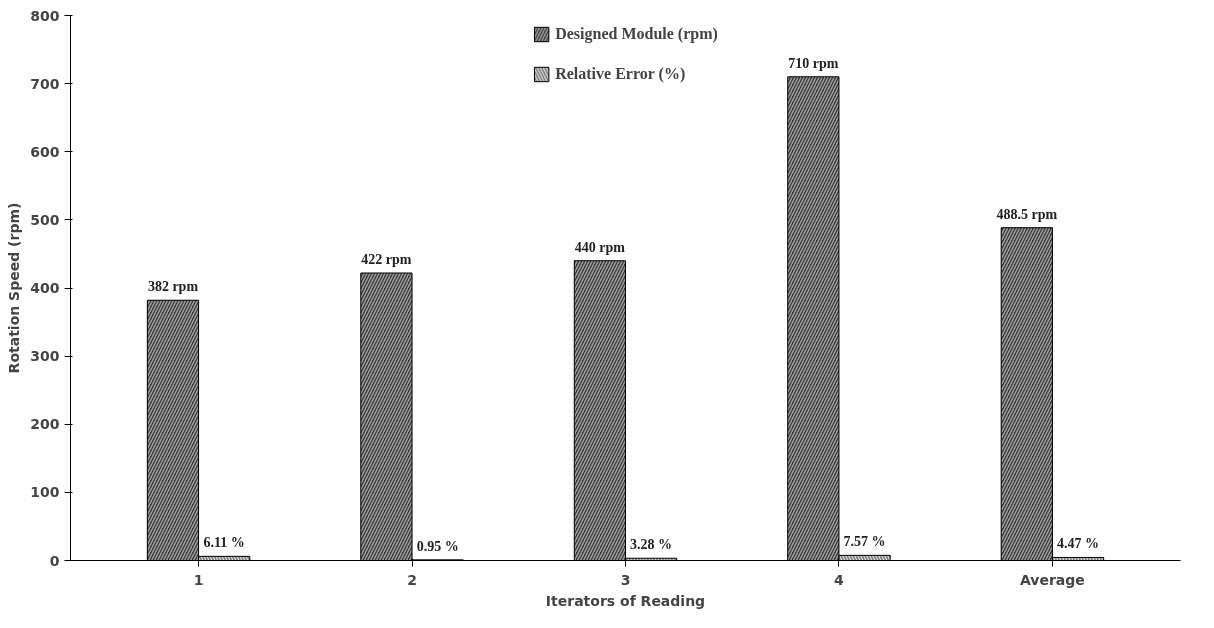 This screenshot has height=628, width=1214. Describe the element at coordinates (45, 151) in the screenshot. I see `y-tick-label: 600` at that location.